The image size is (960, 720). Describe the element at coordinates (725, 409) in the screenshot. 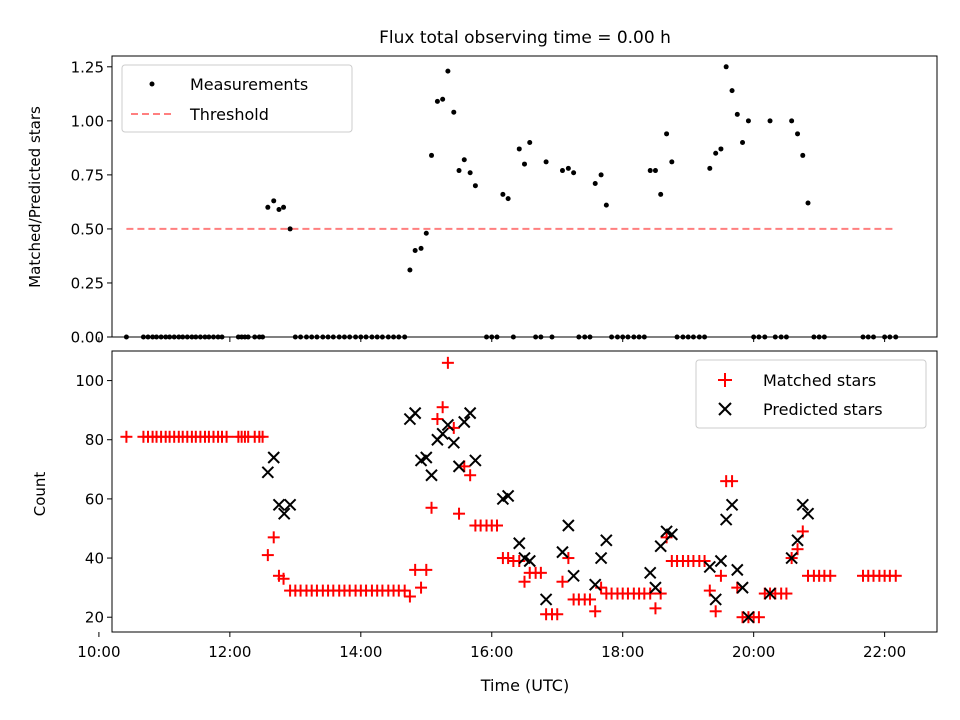

I see `predicted-legend-marker` at that location.